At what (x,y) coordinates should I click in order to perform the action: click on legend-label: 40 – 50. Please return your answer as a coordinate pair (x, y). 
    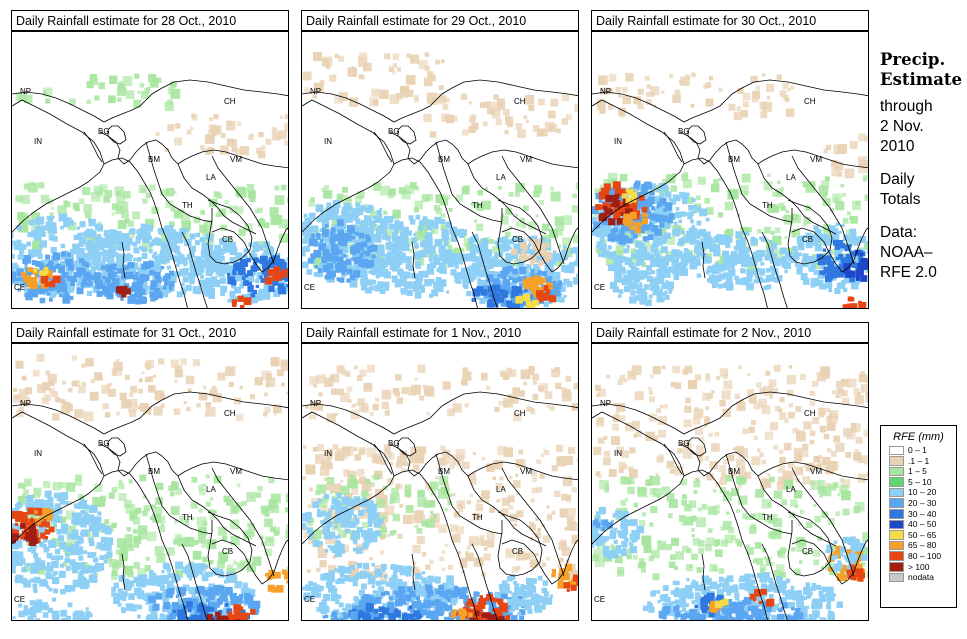
    Looking at the image, I should click on (922, 524).